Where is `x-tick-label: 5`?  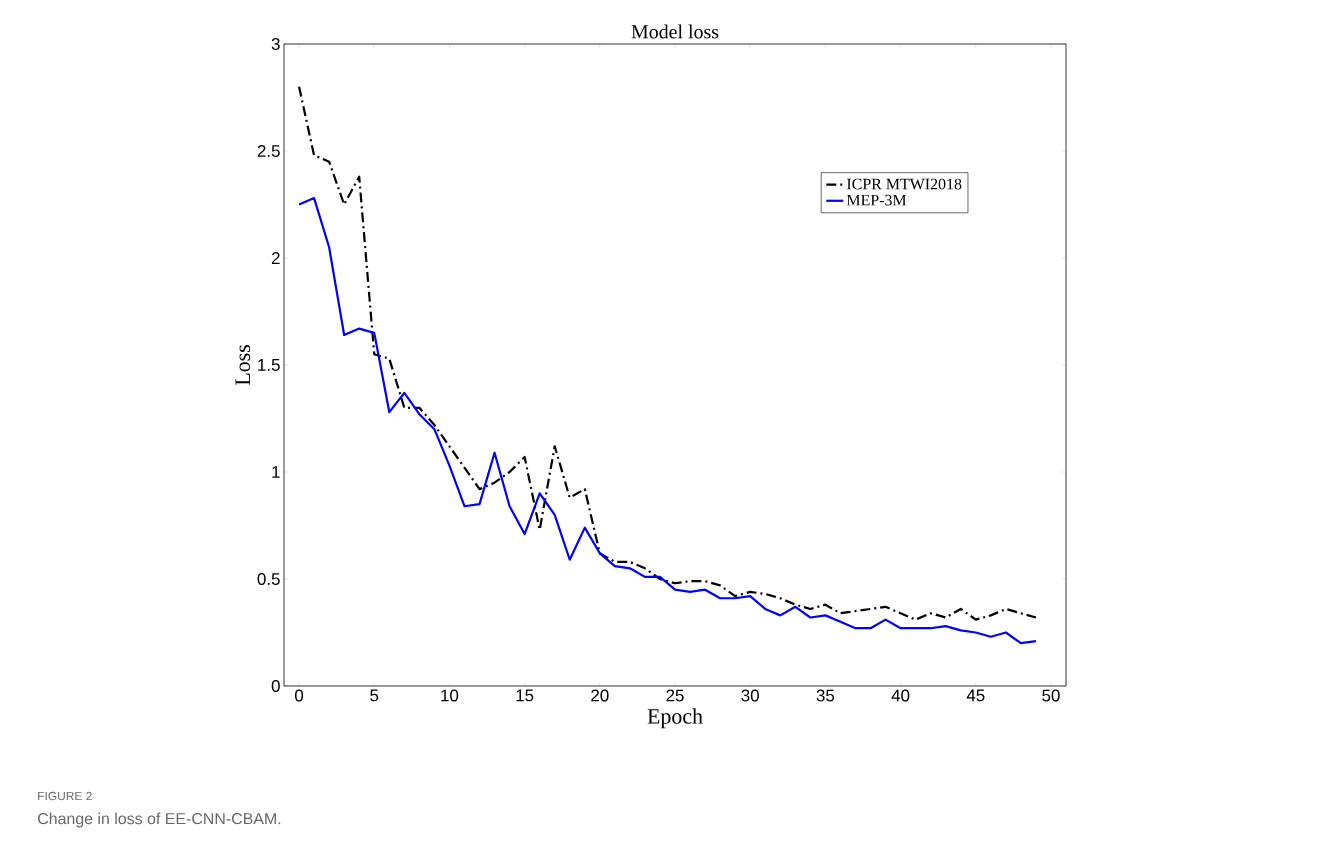 x-tick-label: 5 is located at coordinates (374, 695).